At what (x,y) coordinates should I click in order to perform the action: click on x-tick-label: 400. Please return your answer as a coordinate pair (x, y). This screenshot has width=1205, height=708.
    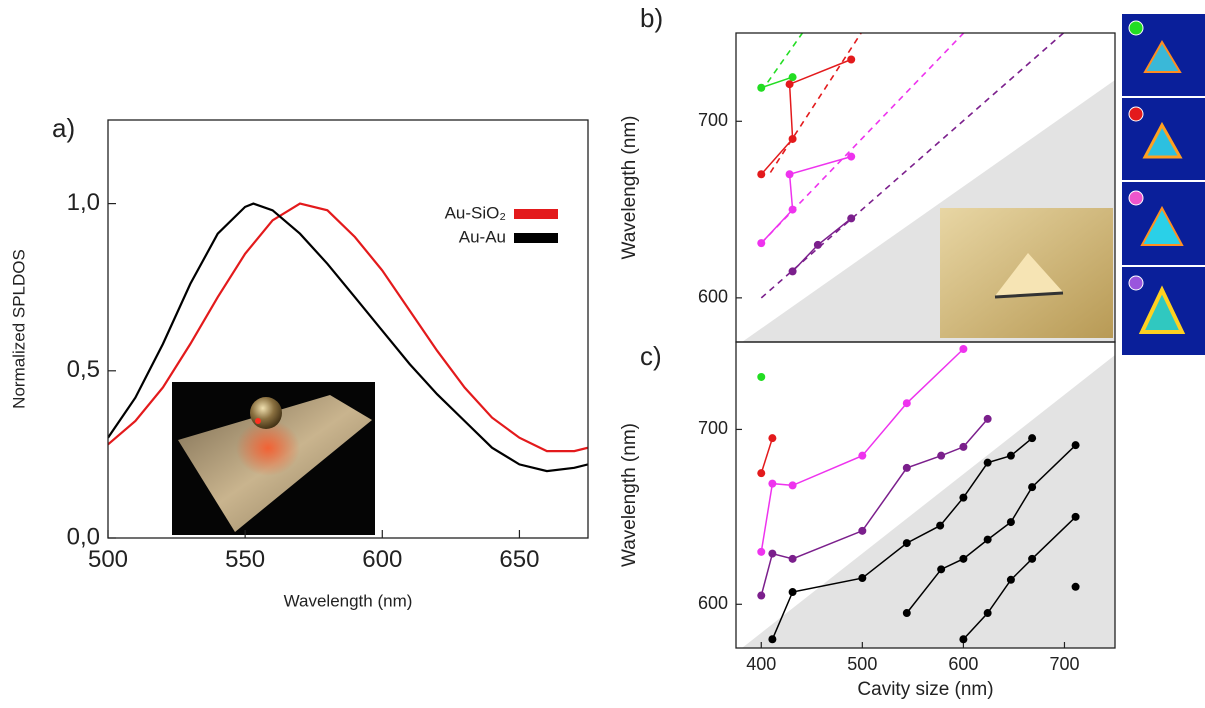
    Looking at the image, I should click on (761, 664).